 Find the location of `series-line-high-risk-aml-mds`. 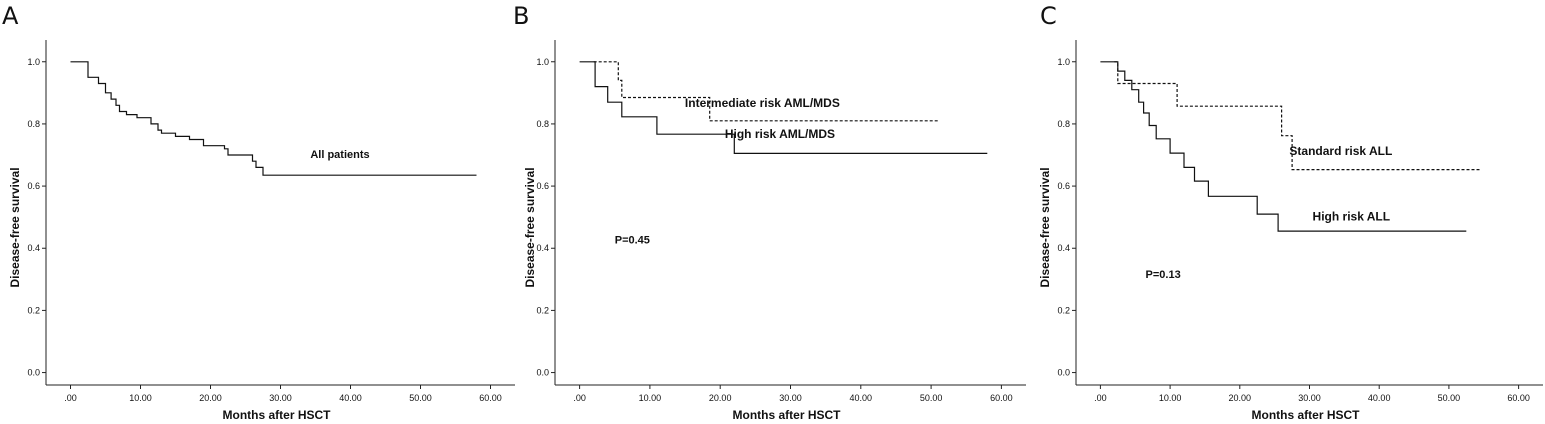

series-line-high-risk-aml-mds is located at coordinates (783, 107).